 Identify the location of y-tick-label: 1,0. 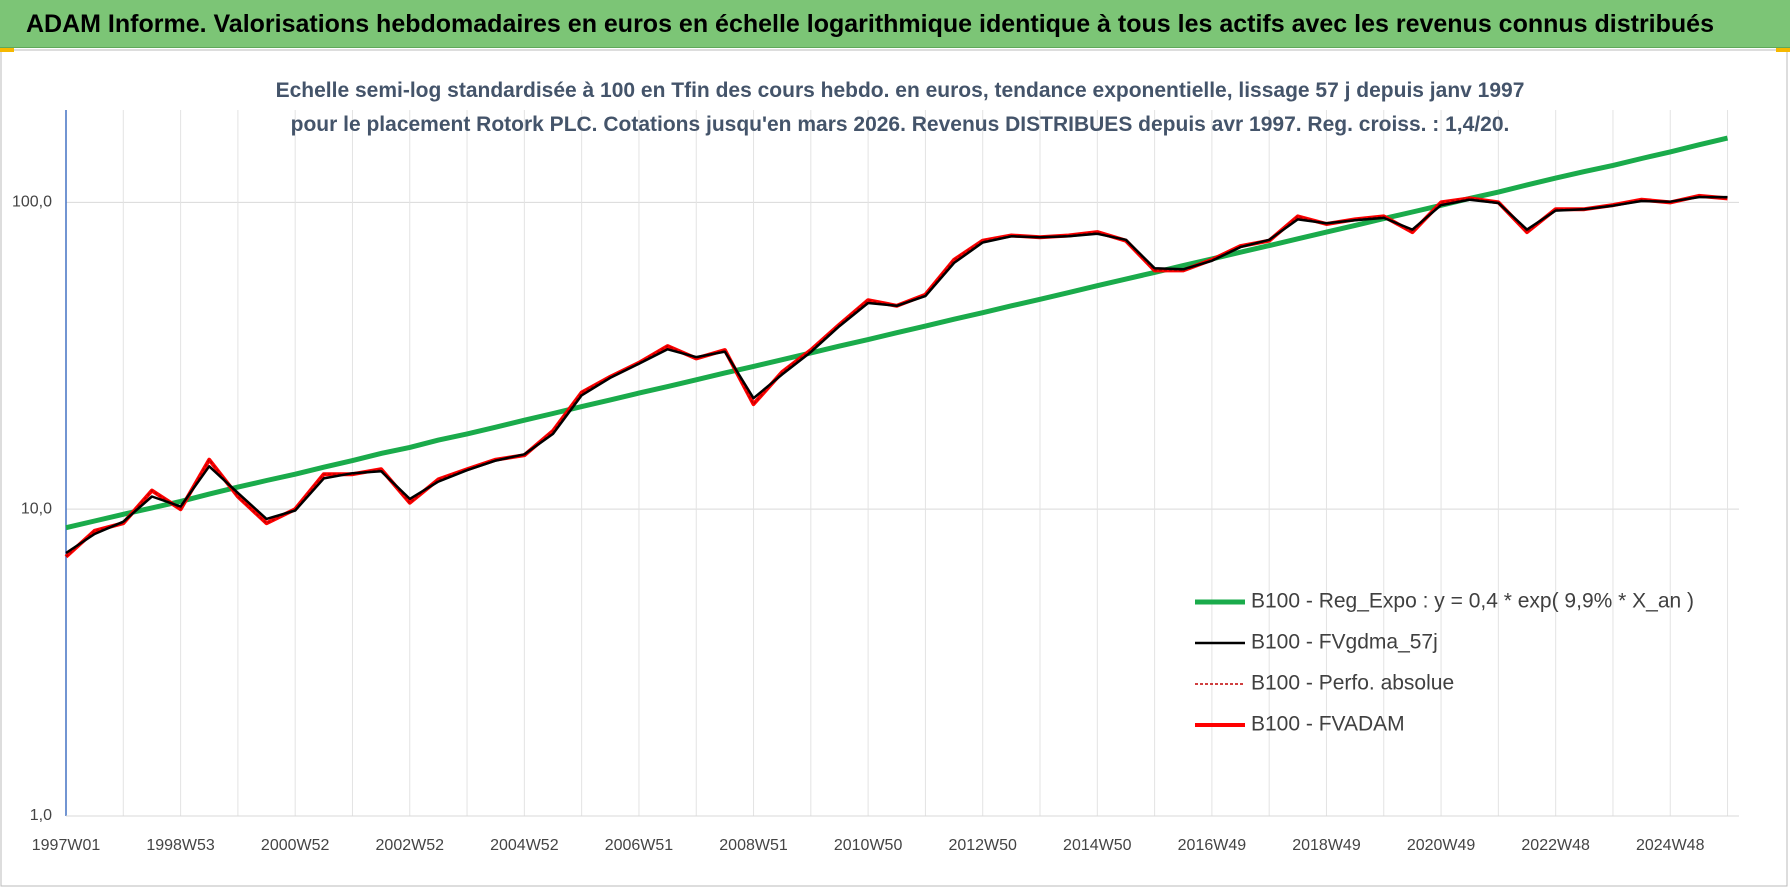
(41, 815).